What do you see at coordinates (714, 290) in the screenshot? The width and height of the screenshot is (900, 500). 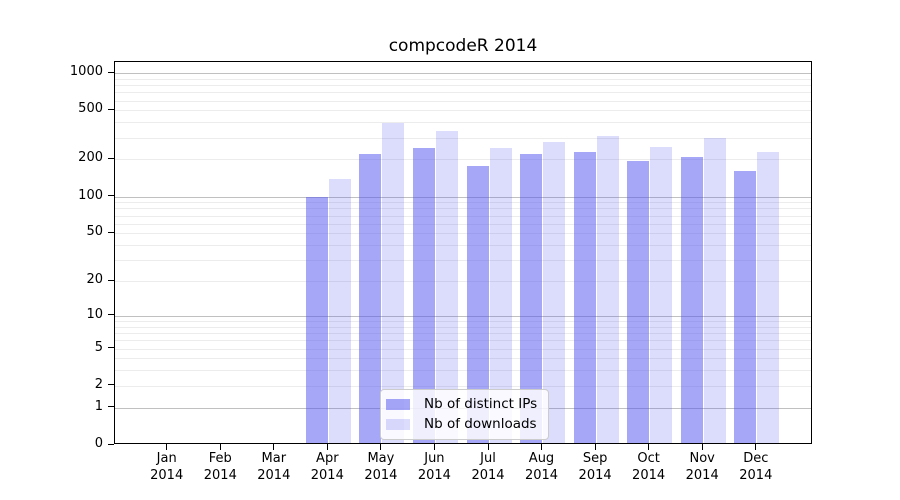 I see `bar-downloads-nov` at bounding box center [714, 290].